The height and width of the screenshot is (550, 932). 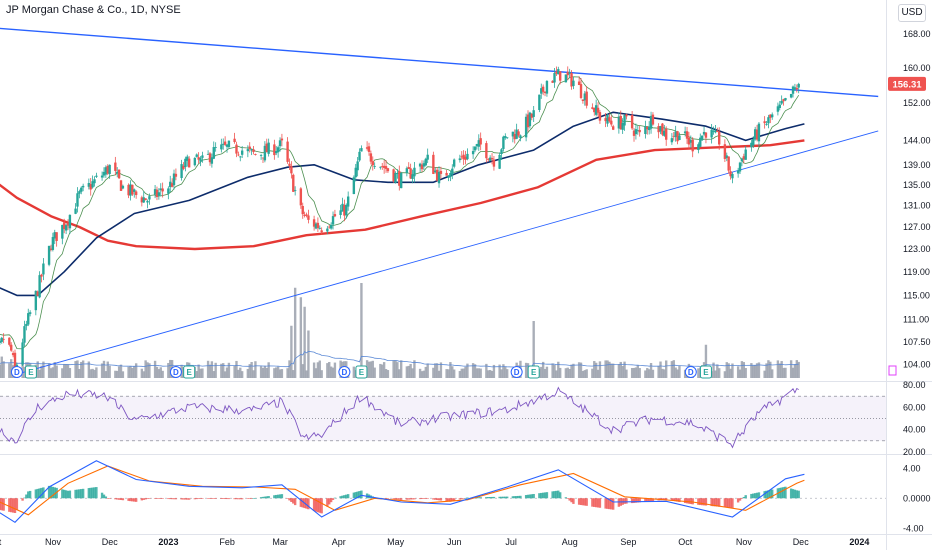 I want to click on earnings-label: E, so click(x=362, y=372).